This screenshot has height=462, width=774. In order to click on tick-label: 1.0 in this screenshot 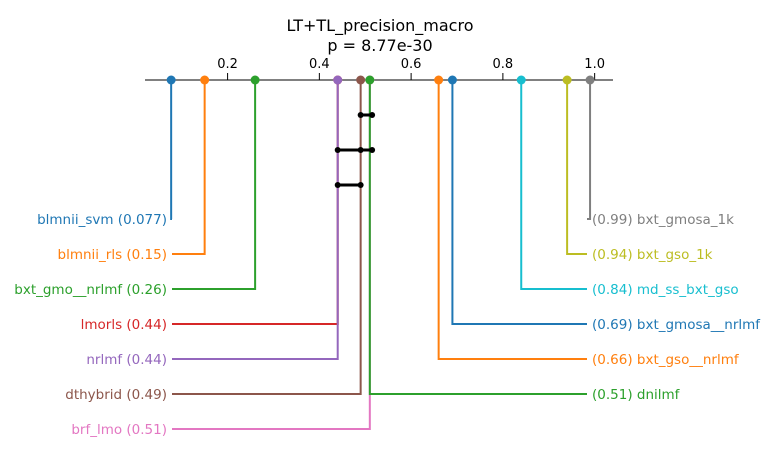, I will do `click(594, 64)`.